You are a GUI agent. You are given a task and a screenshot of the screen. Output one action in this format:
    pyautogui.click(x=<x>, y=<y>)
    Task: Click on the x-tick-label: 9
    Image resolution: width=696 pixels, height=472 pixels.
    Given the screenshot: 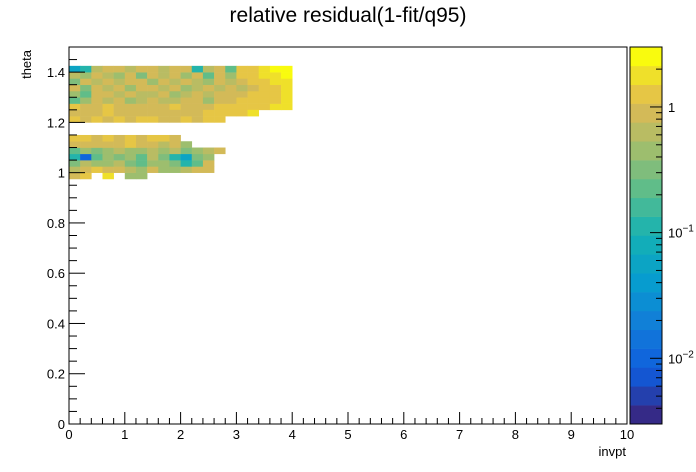 What is the action you would take?
    pyautogui.click(x=571, y=434)
    